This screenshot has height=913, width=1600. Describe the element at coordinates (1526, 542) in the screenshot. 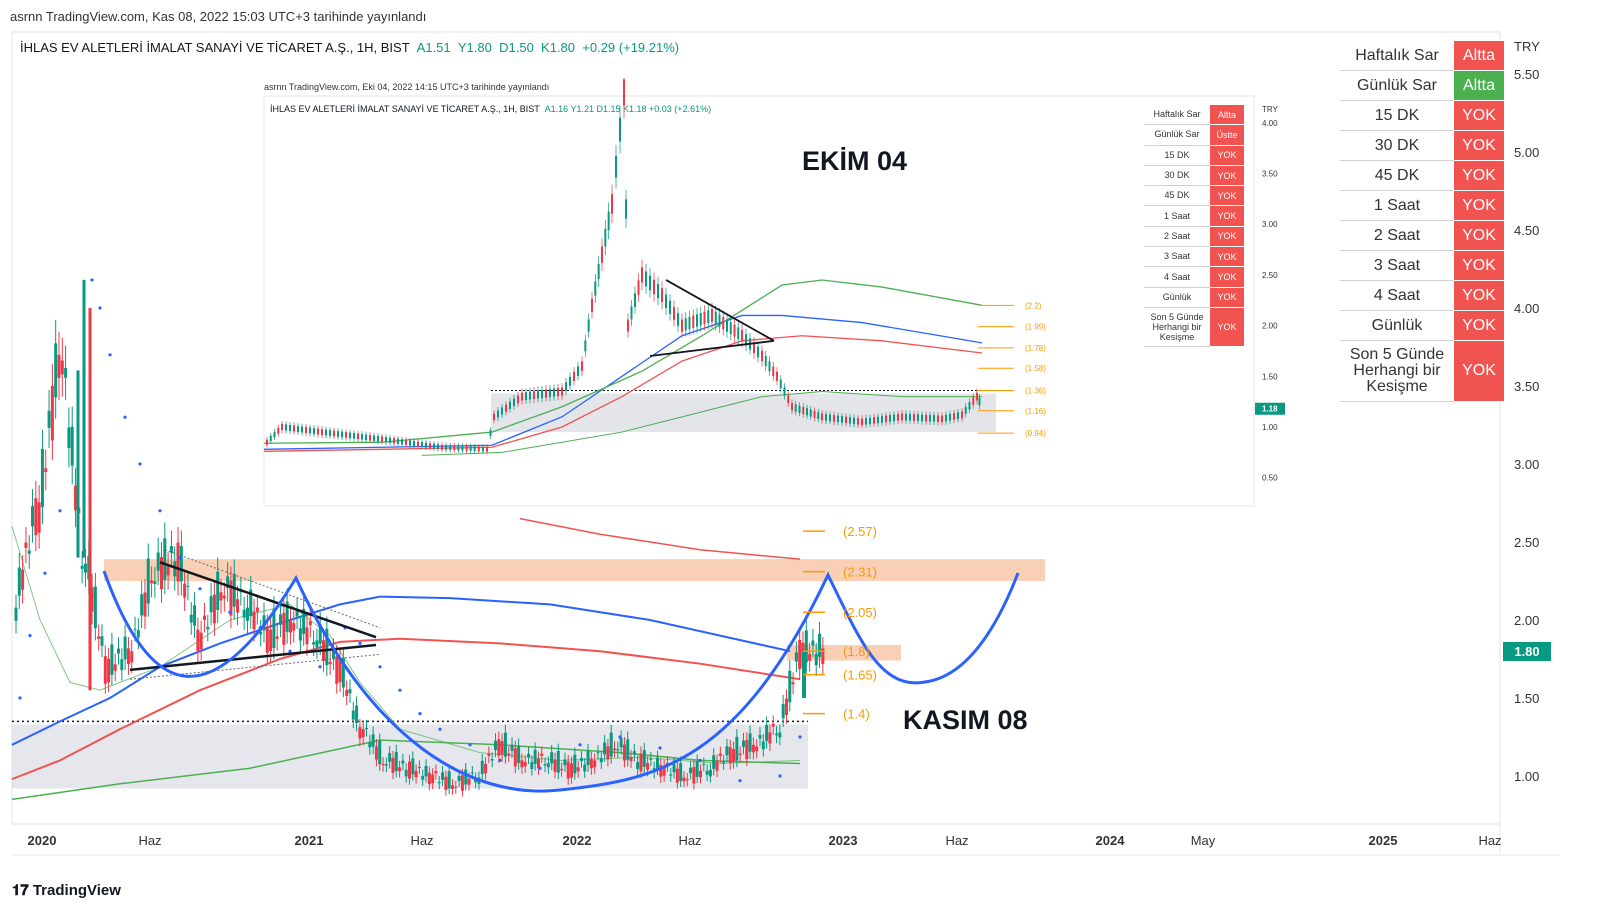

I see `y-tick-label: 2.50` at that location.